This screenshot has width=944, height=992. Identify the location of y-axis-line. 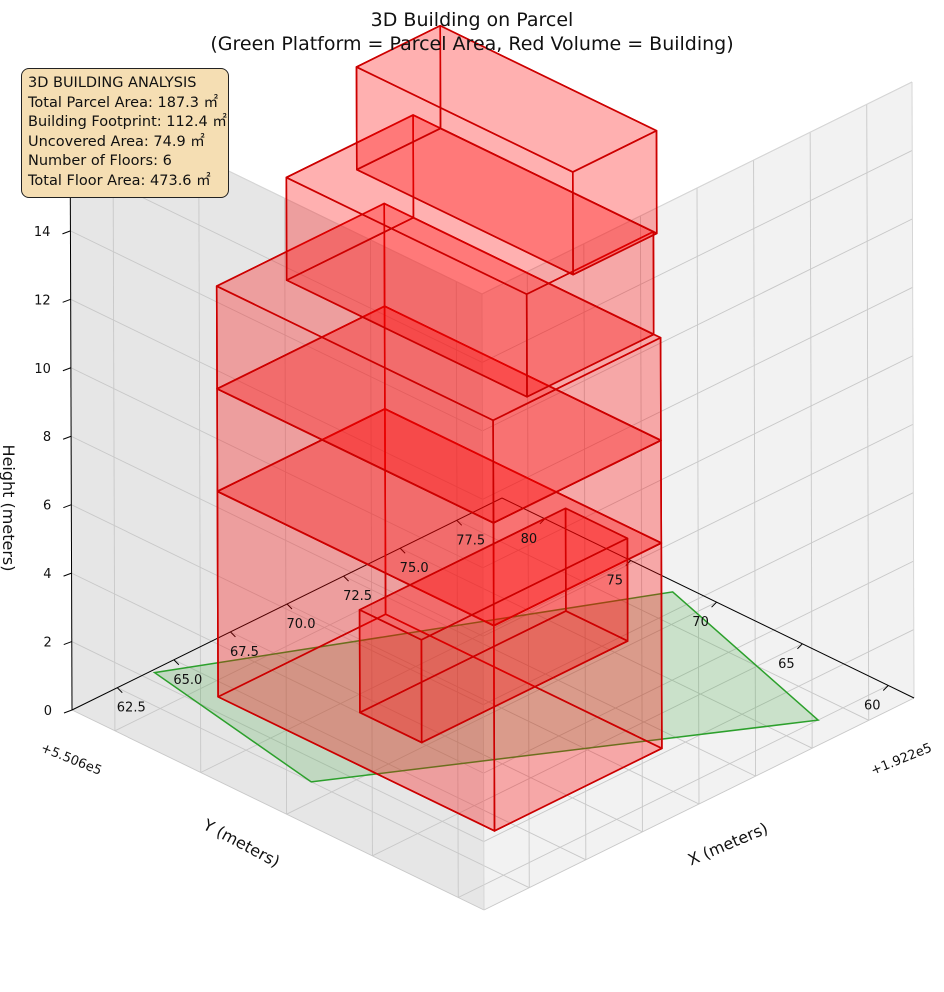
(708, 598).